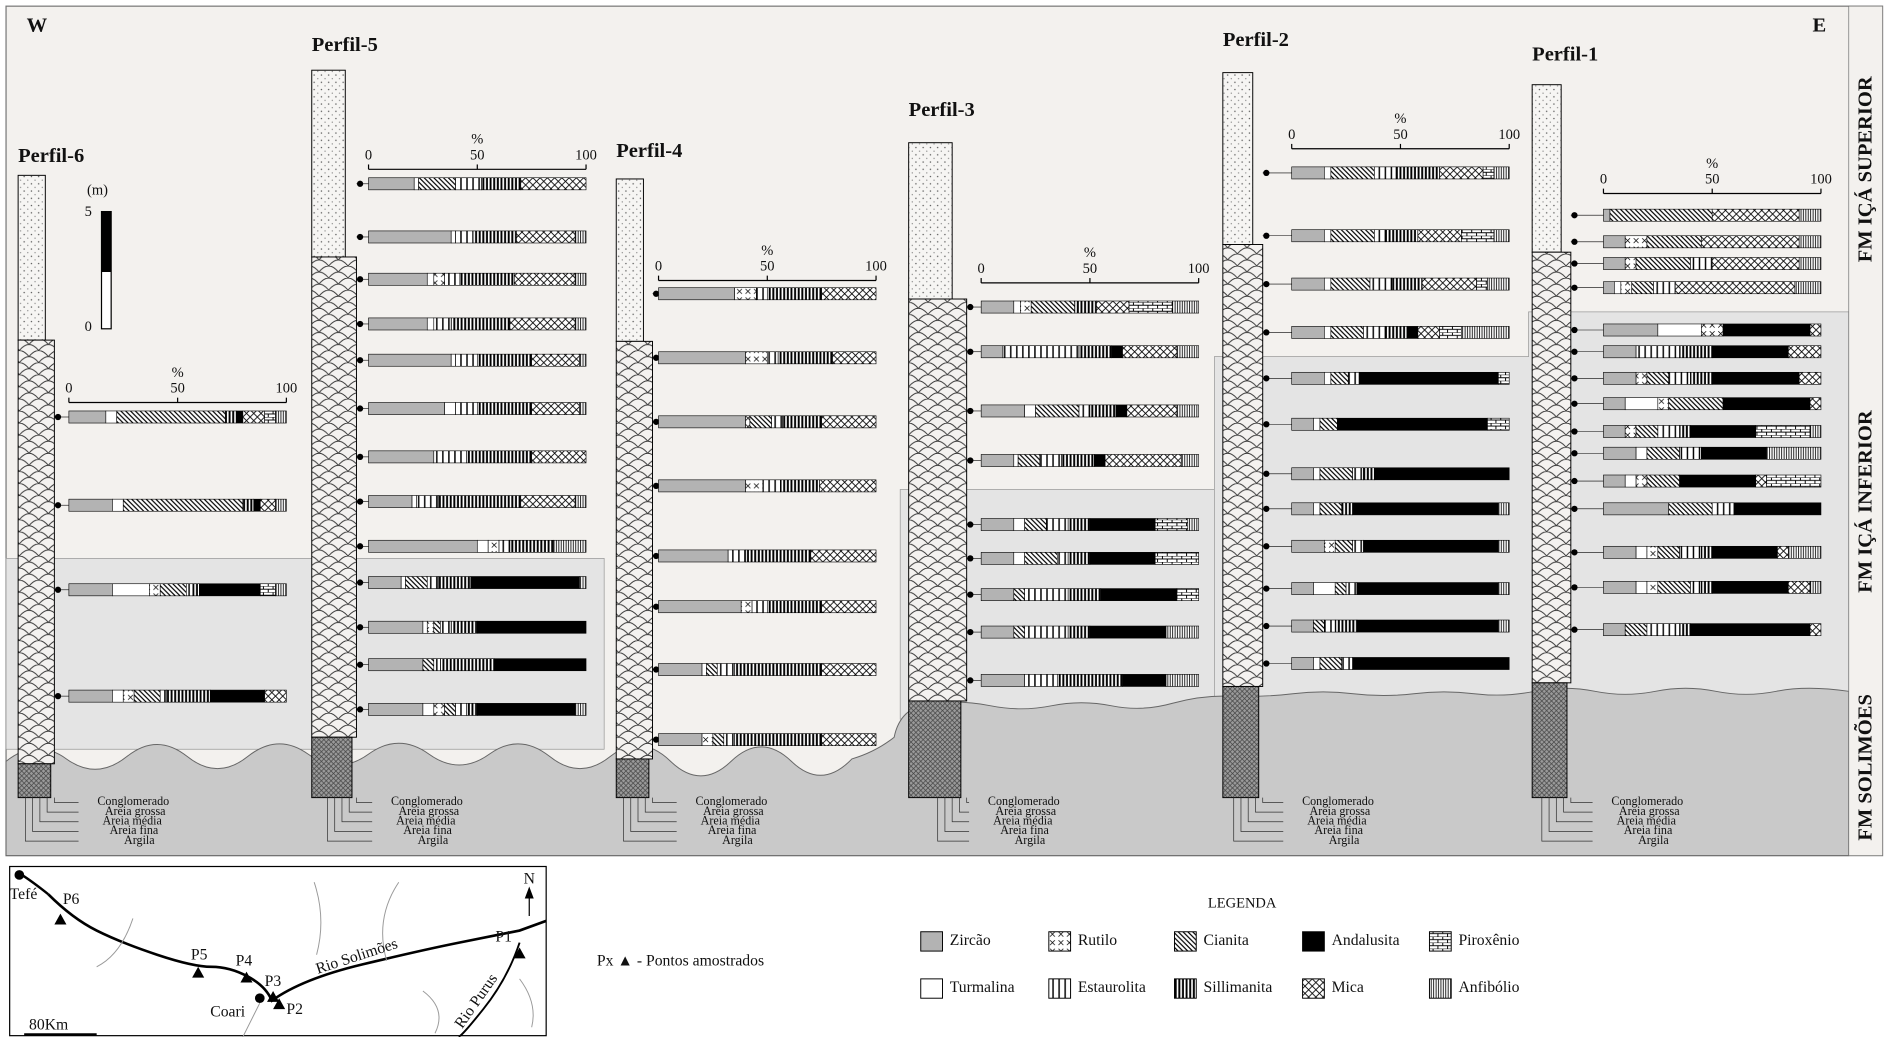 The height and width of the screenshot is (1037, 1885). Describe the element at coordinates (767, 266) in the screenshot. I see `axis-tick-label: 50` at that location.